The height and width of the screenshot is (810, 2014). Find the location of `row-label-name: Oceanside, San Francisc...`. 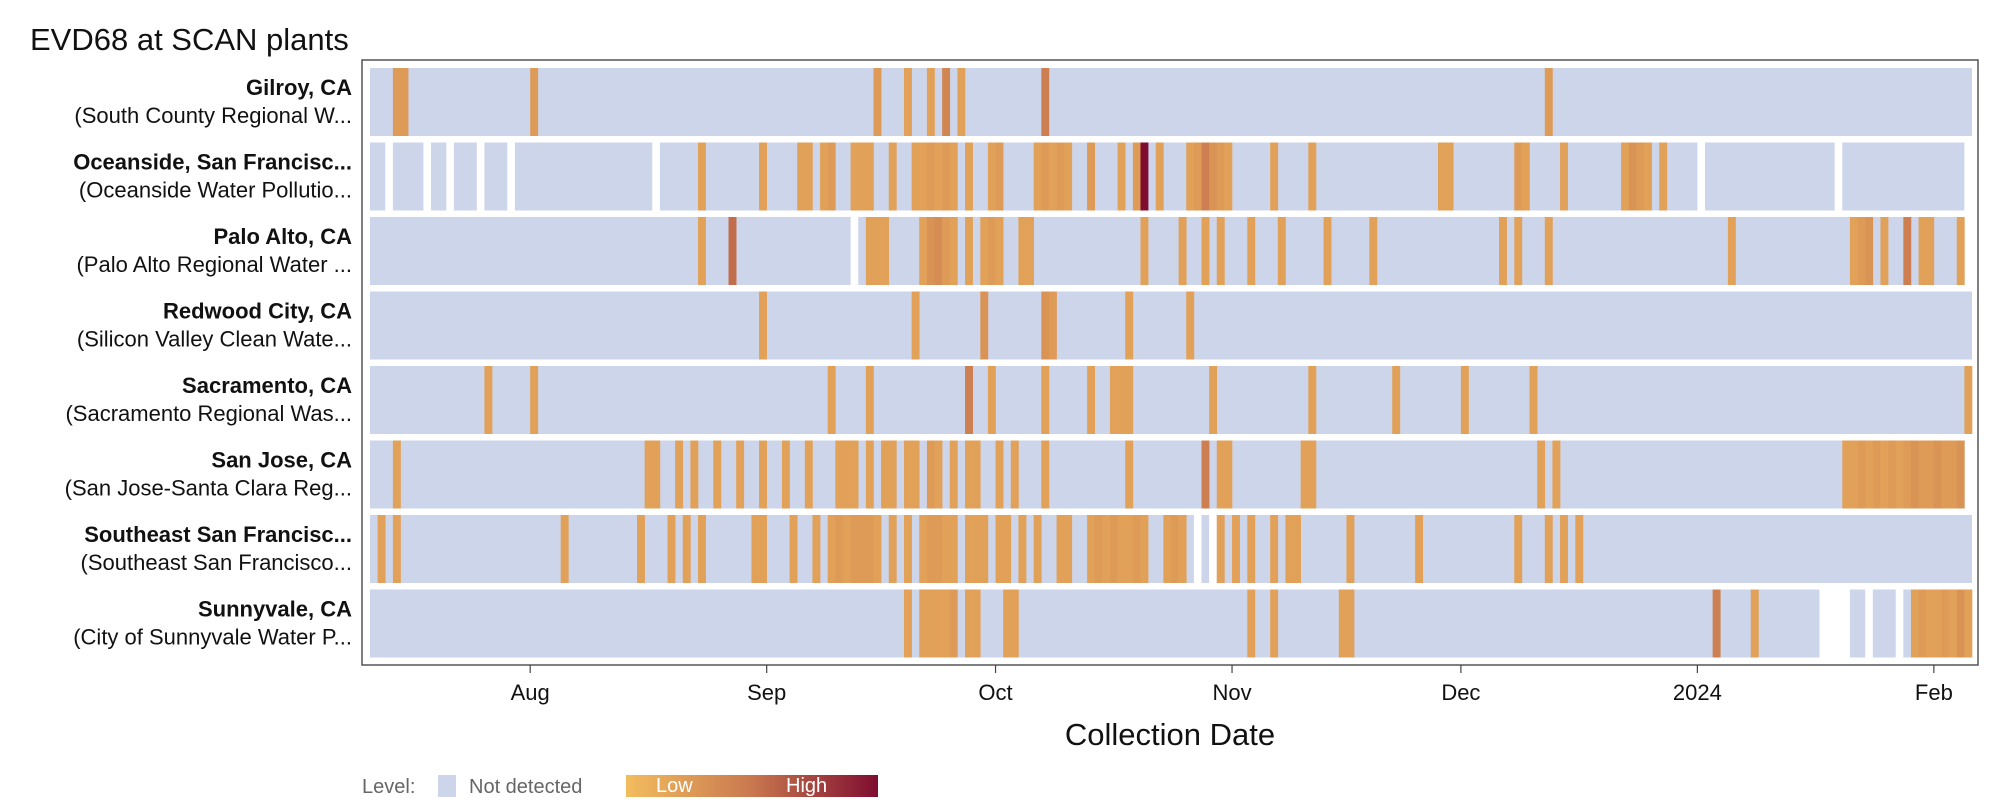

row-label-name: Oceanside, San Francisc... is located at coordinates (212, 162).